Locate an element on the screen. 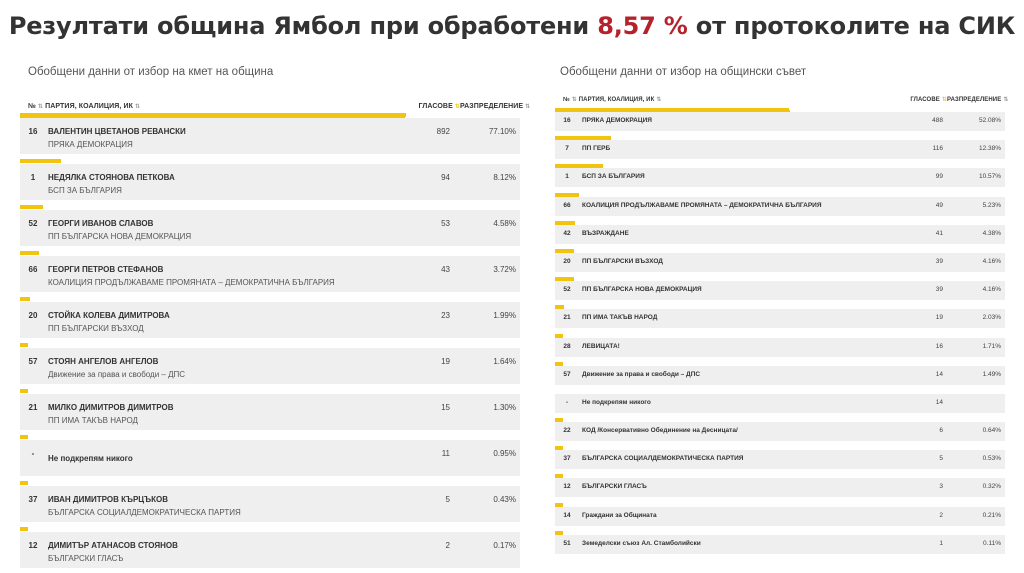 This screenshot has height=573, width=1024. share-value: 3.72% is located at coordinates (504, 269).